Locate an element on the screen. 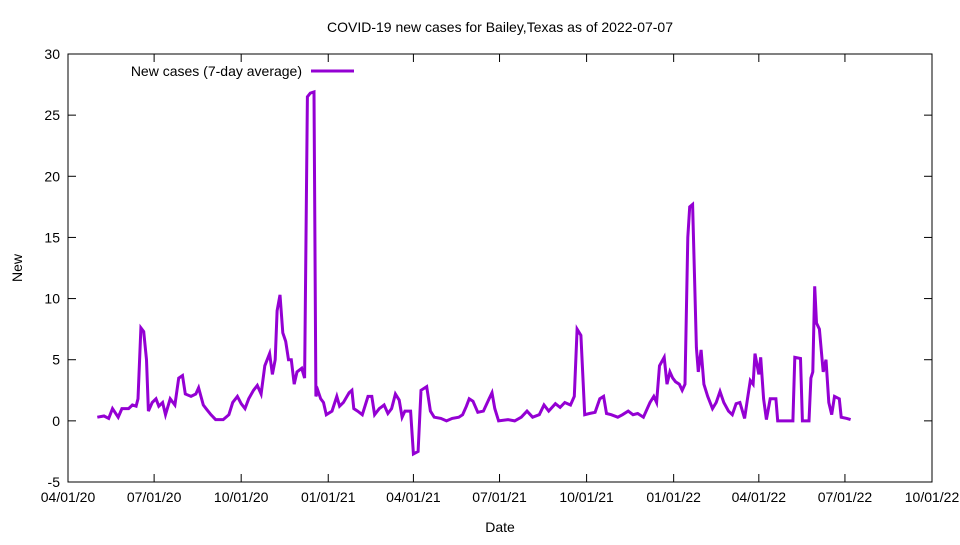  y-tick-label: 30 is located at coordinates (52, 54).